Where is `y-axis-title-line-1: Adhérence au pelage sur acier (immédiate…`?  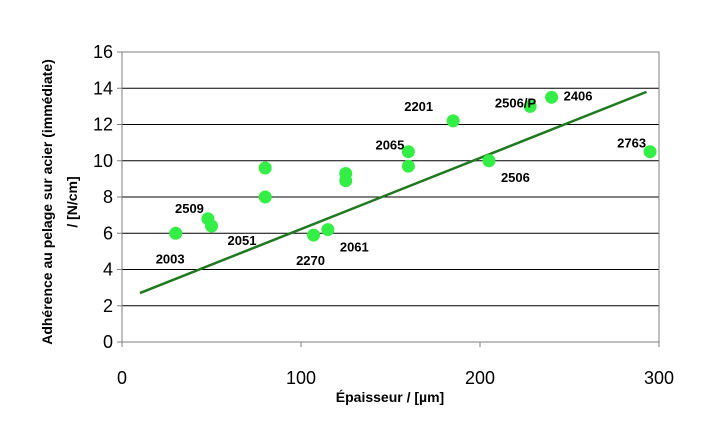
y-axis-title-line-1: Adhérence au pelage sur acier (immédiate… is located at coordinates (47, 202).